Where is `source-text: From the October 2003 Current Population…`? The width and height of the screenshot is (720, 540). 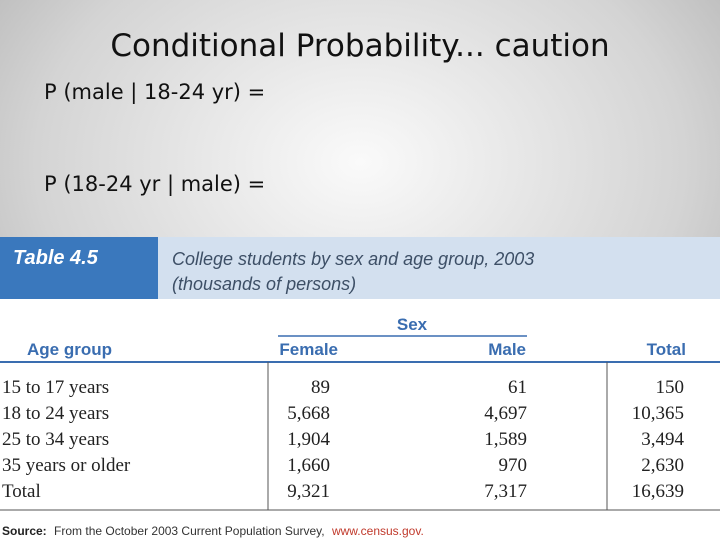
source-text: From the October 2003 Current Population… is located at coordinates (189, 531).